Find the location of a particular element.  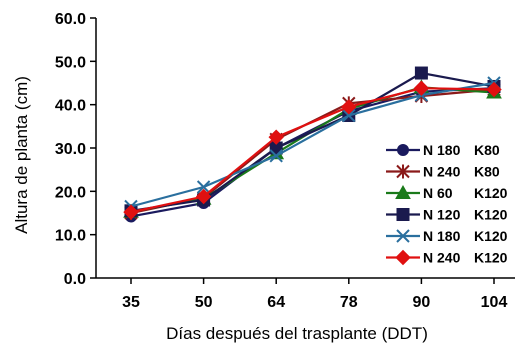

y-tick-label: 50.0 is located at coordinates (70, 62).